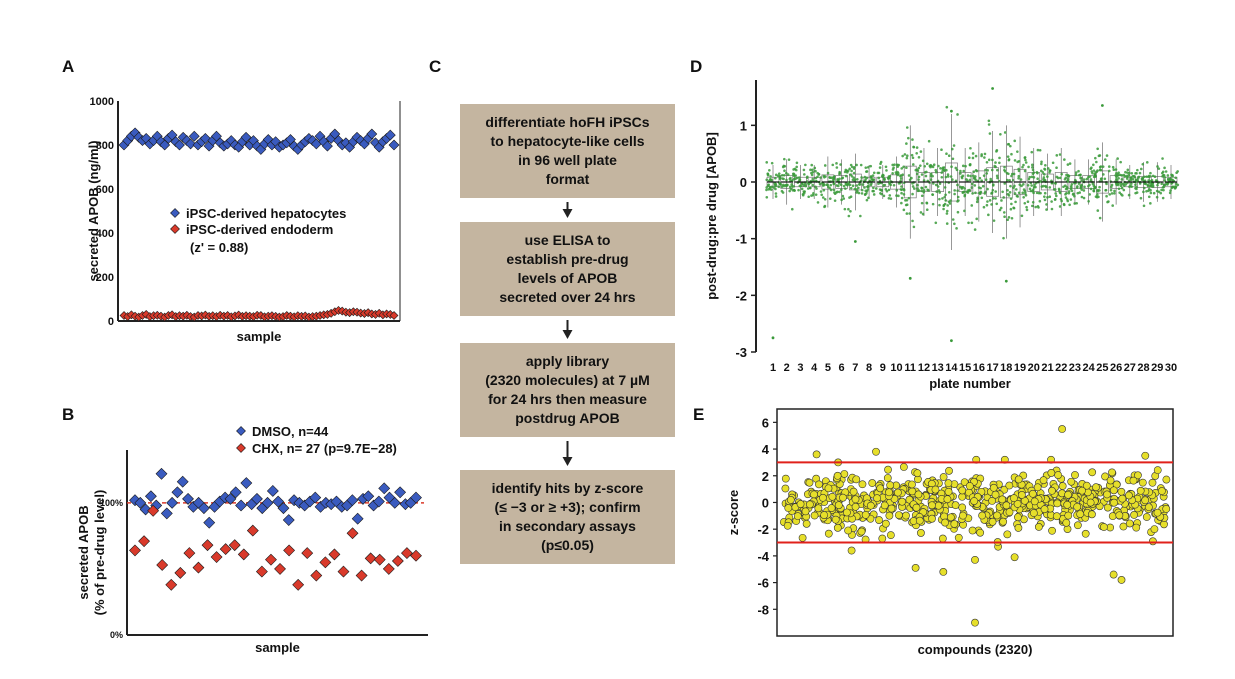  I want to click on compound-outlier, so click(975, 622).